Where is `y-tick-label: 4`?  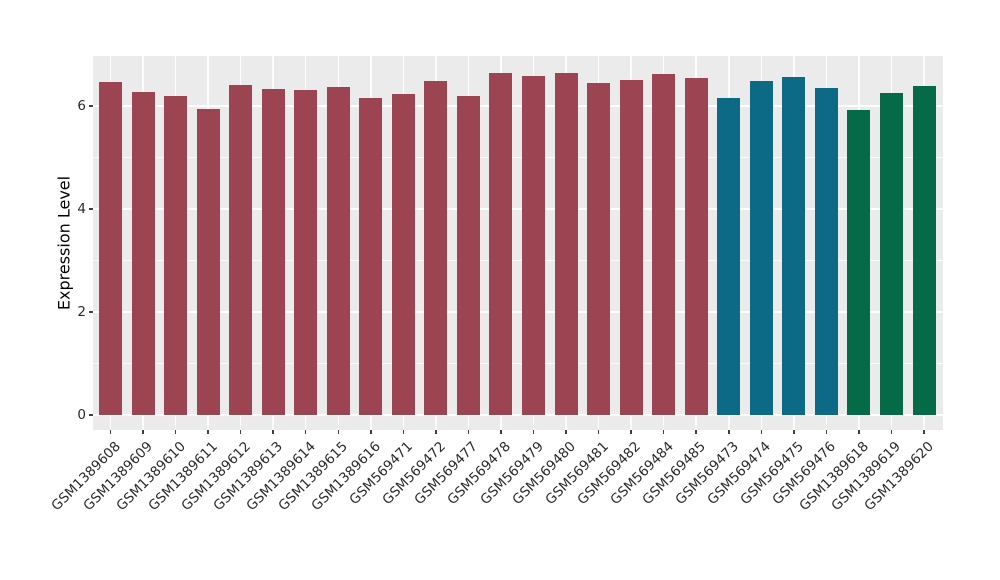
y-tick-label: 4 is located at coordinates (81, 208).